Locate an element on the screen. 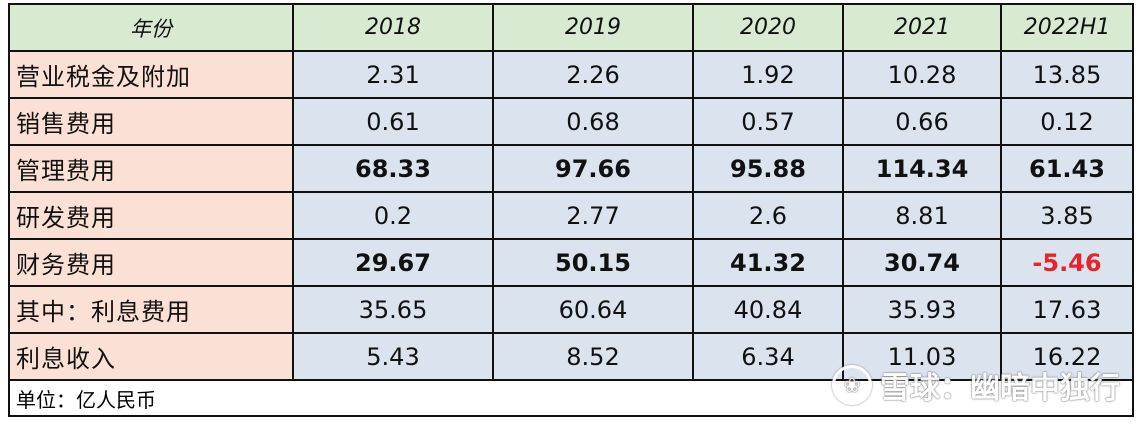  row-label: 利息收入 is located at coordinates (151, 356).